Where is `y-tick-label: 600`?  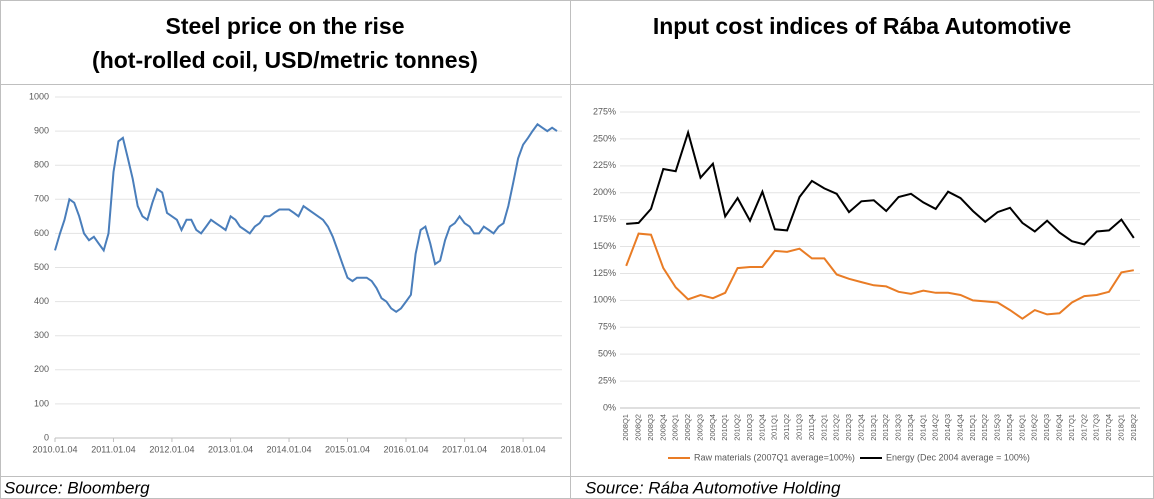 y-tick-label: 600 is located at coordinates (41, 233).